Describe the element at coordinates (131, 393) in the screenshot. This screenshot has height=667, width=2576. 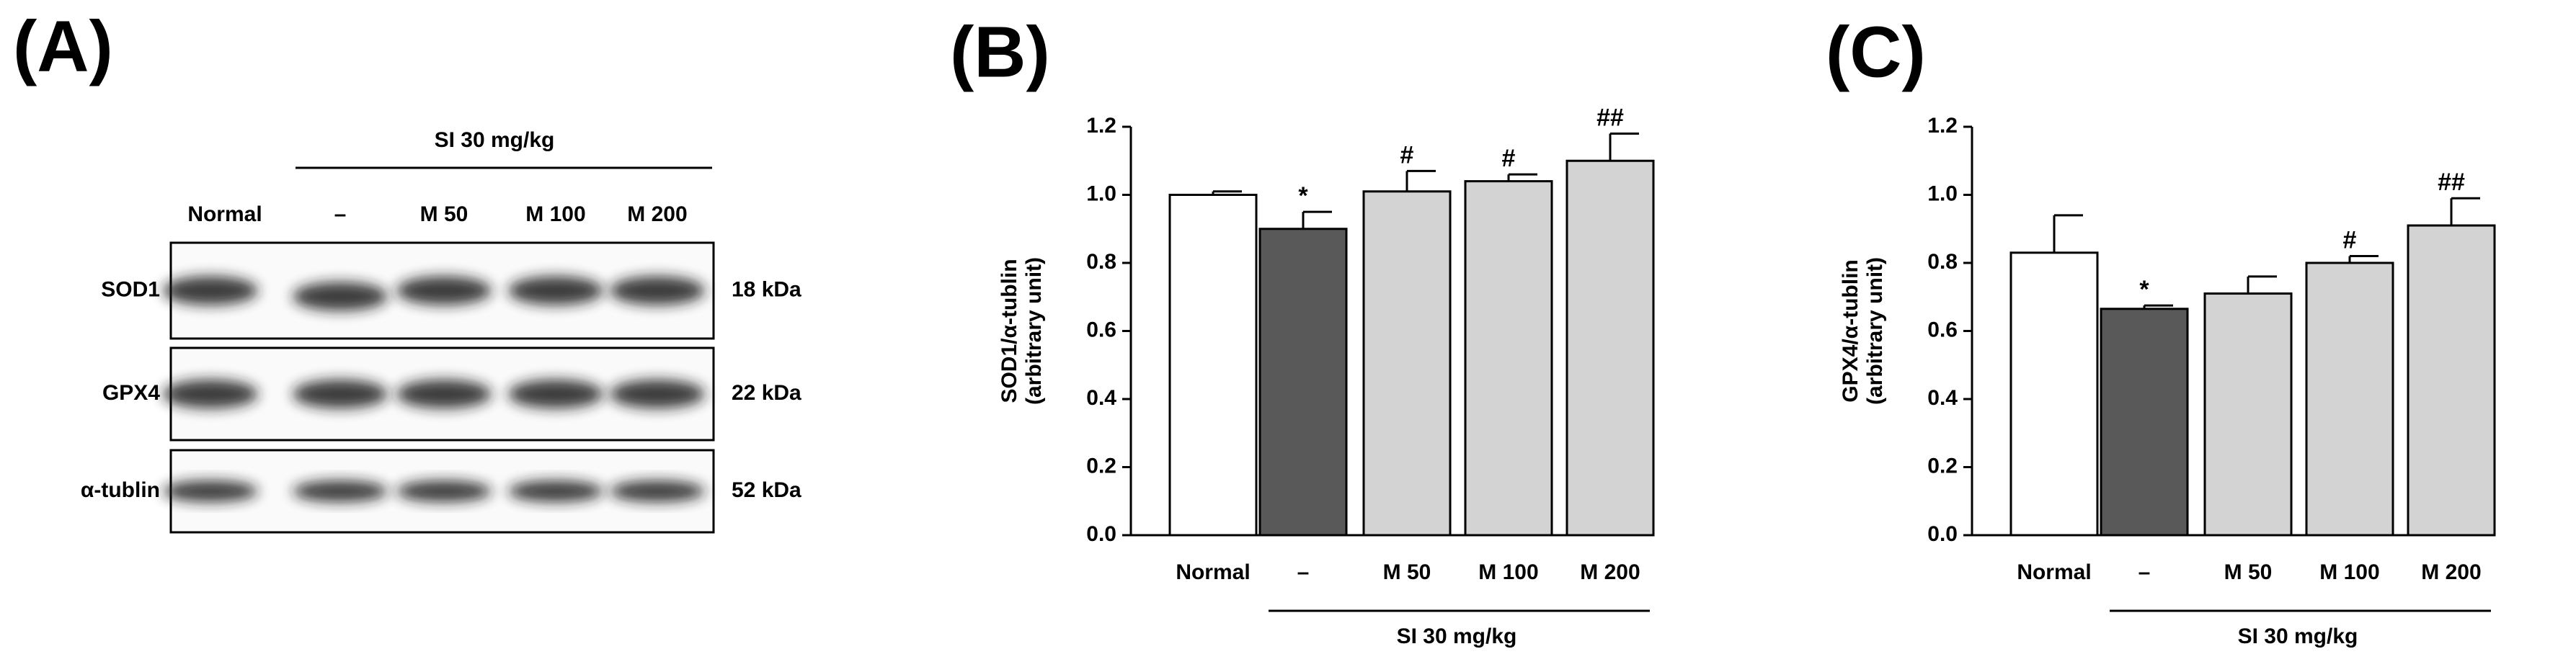
I see `protein-label: GPX4` at that location.